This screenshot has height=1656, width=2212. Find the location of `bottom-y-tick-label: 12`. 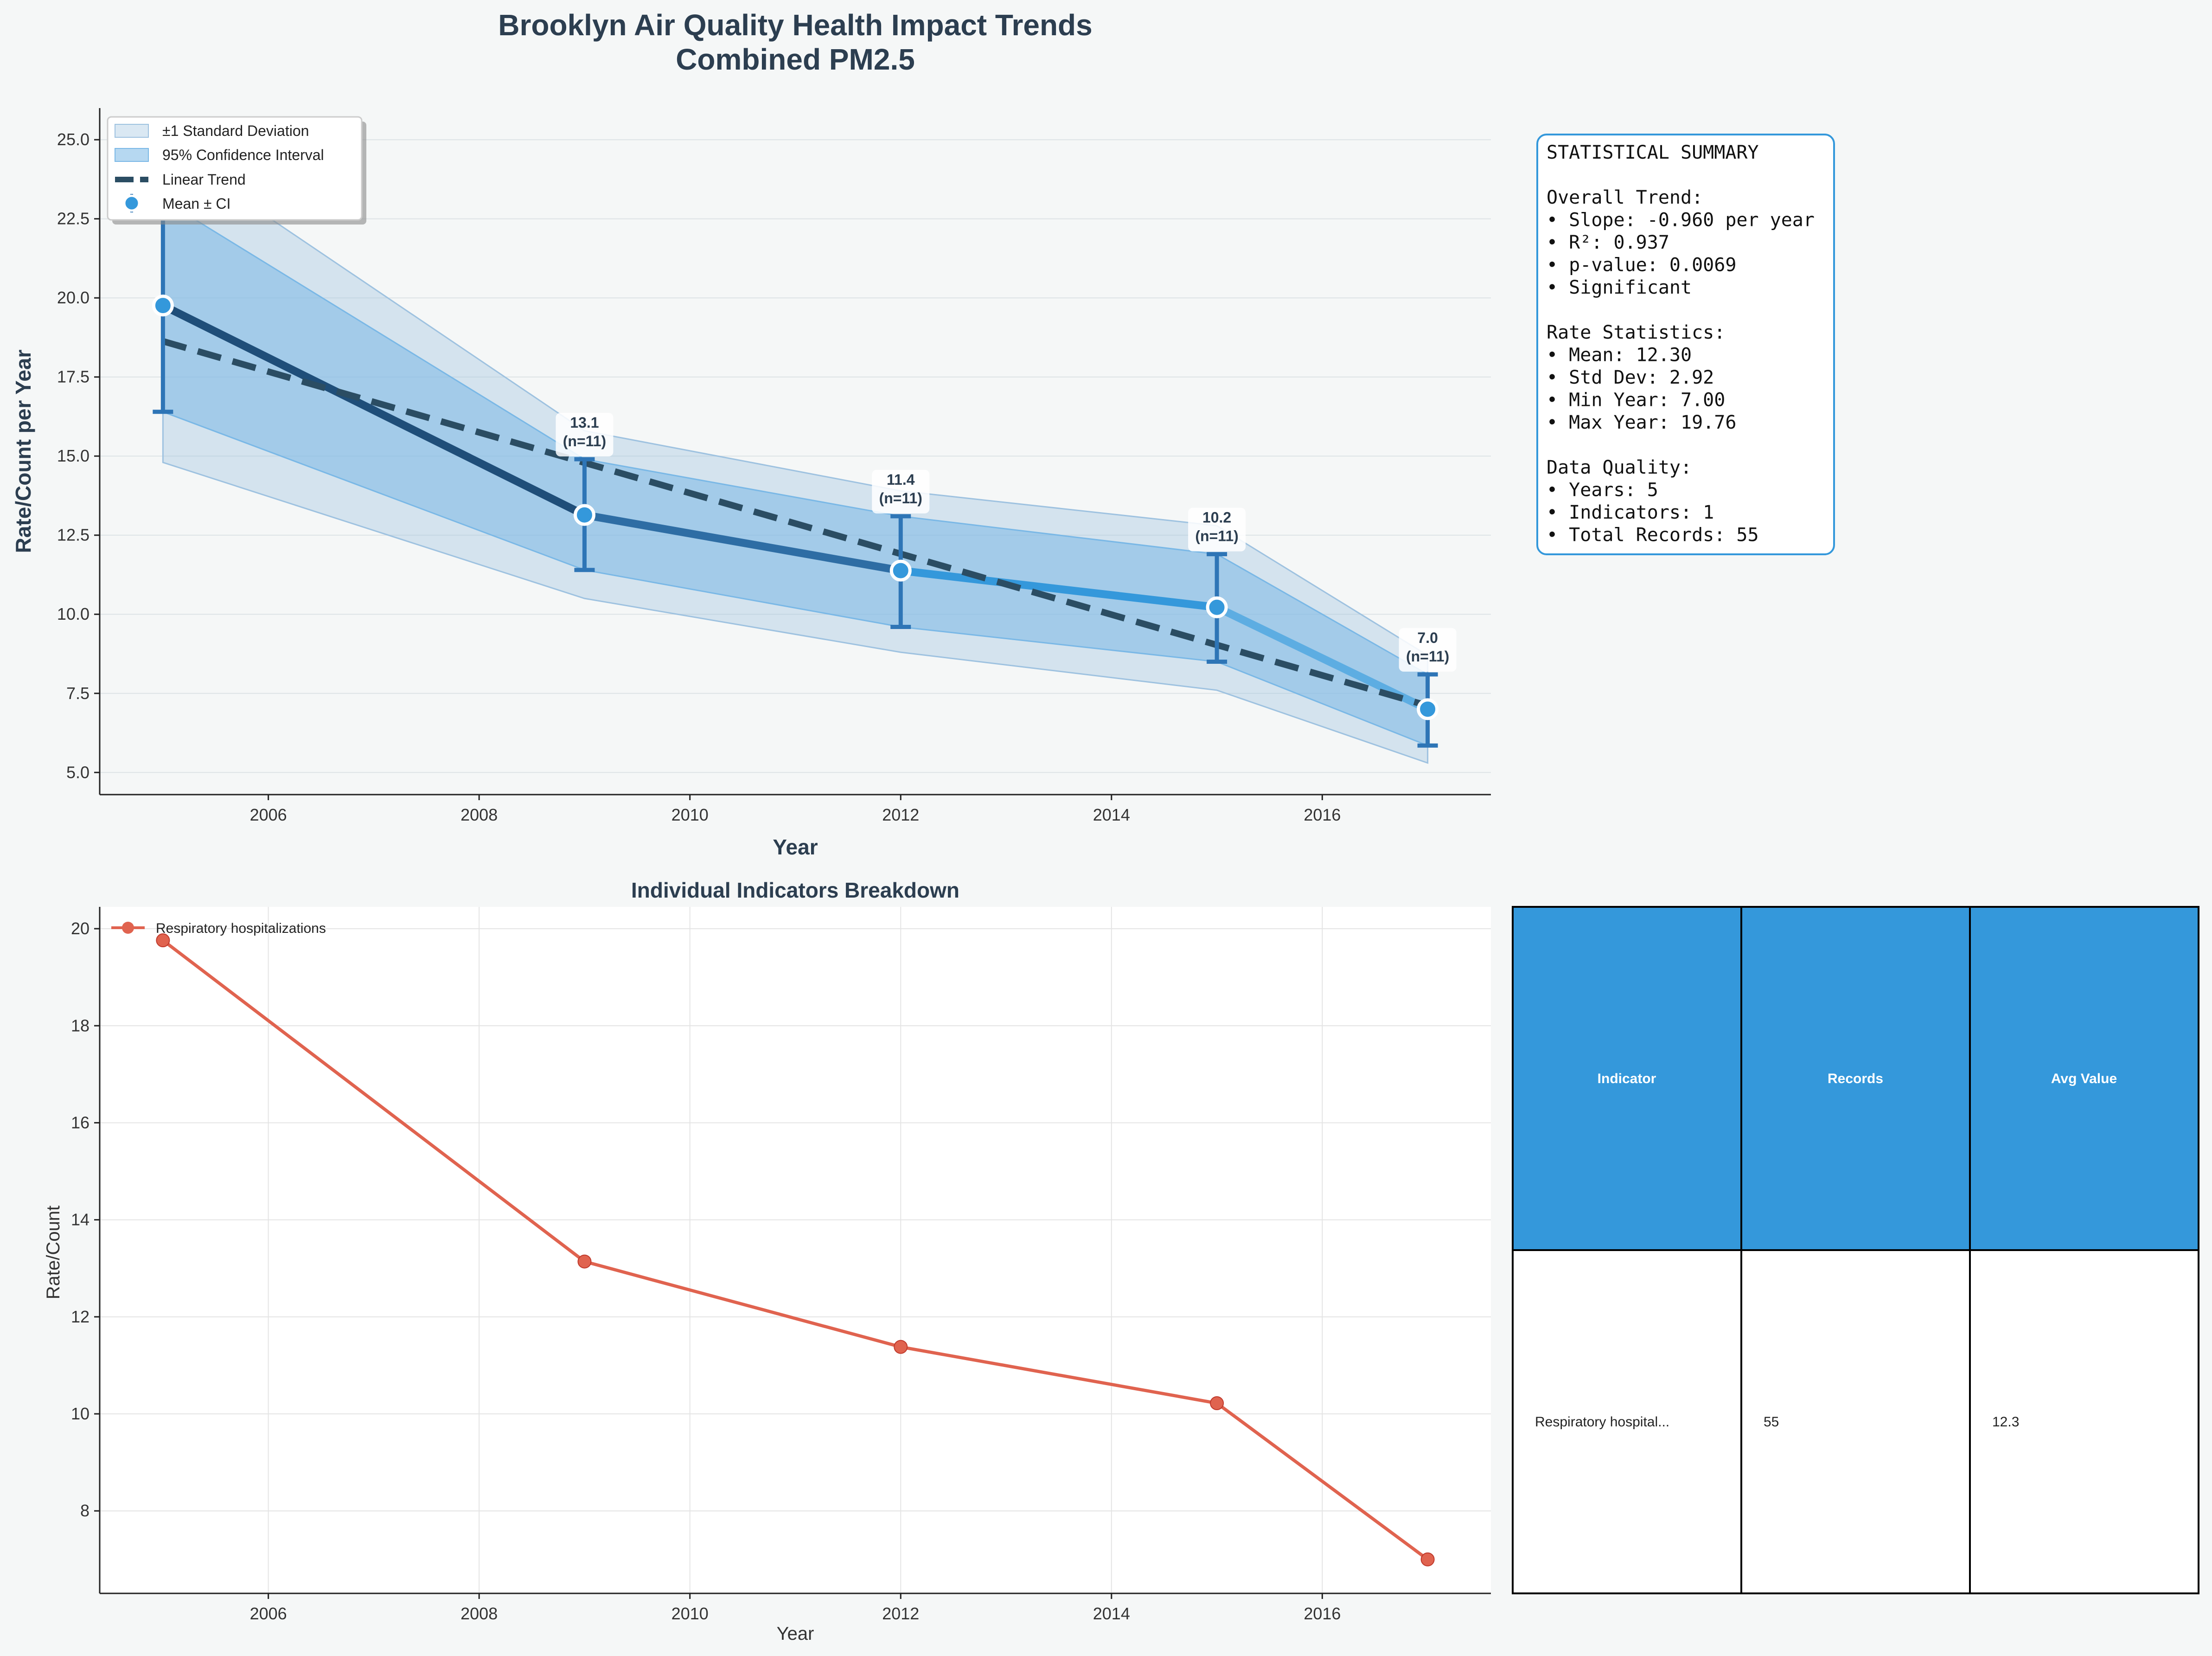

bottom-y-tick-label: 12 is located at coordinates (80, 1316).